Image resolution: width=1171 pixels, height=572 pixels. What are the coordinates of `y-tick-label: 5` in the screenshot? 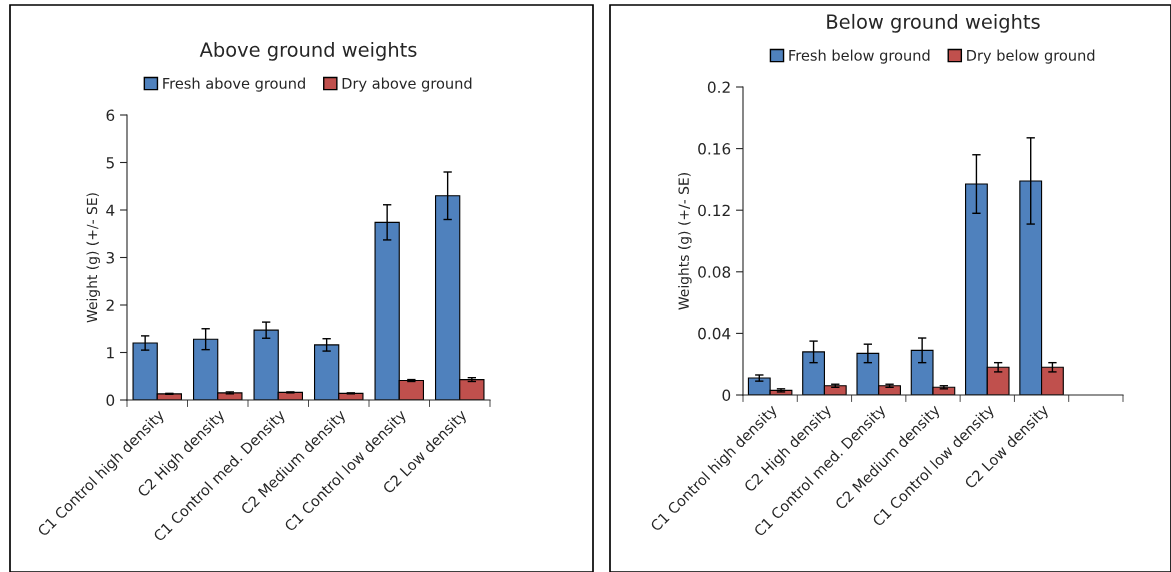 It's located at (110, 163).